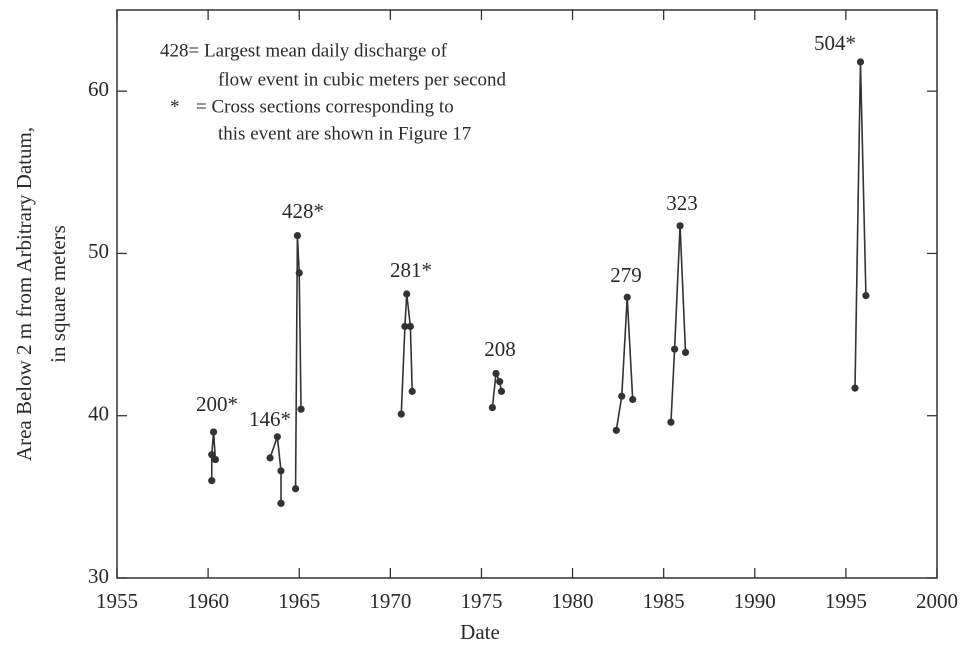  What do you see at coordinates (325, 106) in the screenshot?
I see `note: = Cross sections corresponding to` at bounding box center [325, 106].